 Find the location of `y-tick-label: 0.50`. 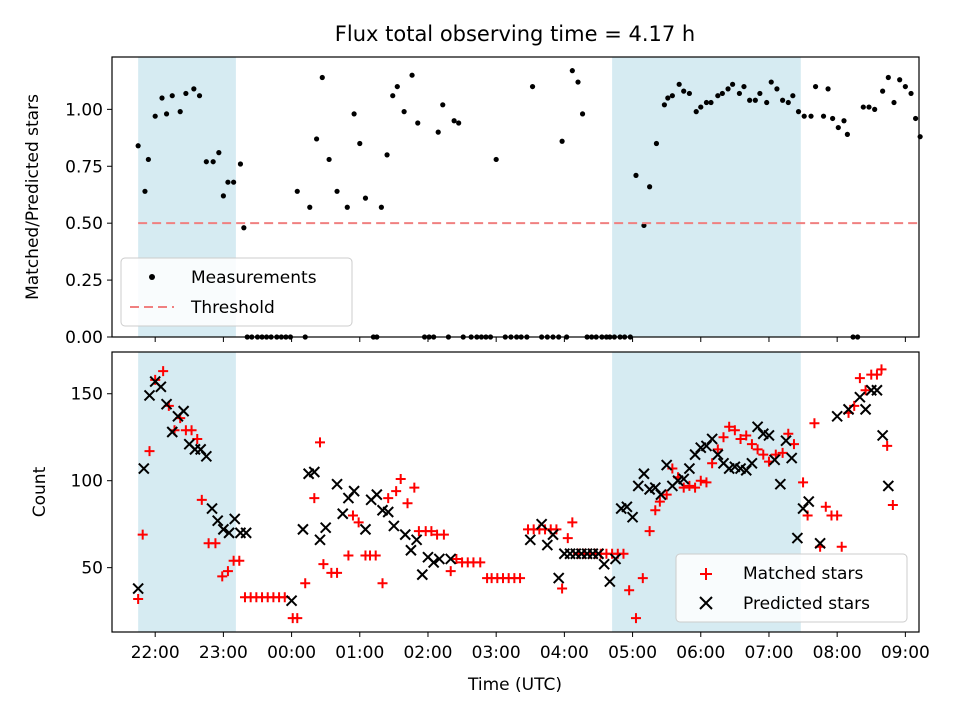

y-tick-label: 0.50 is located at coordinates (84, 224).